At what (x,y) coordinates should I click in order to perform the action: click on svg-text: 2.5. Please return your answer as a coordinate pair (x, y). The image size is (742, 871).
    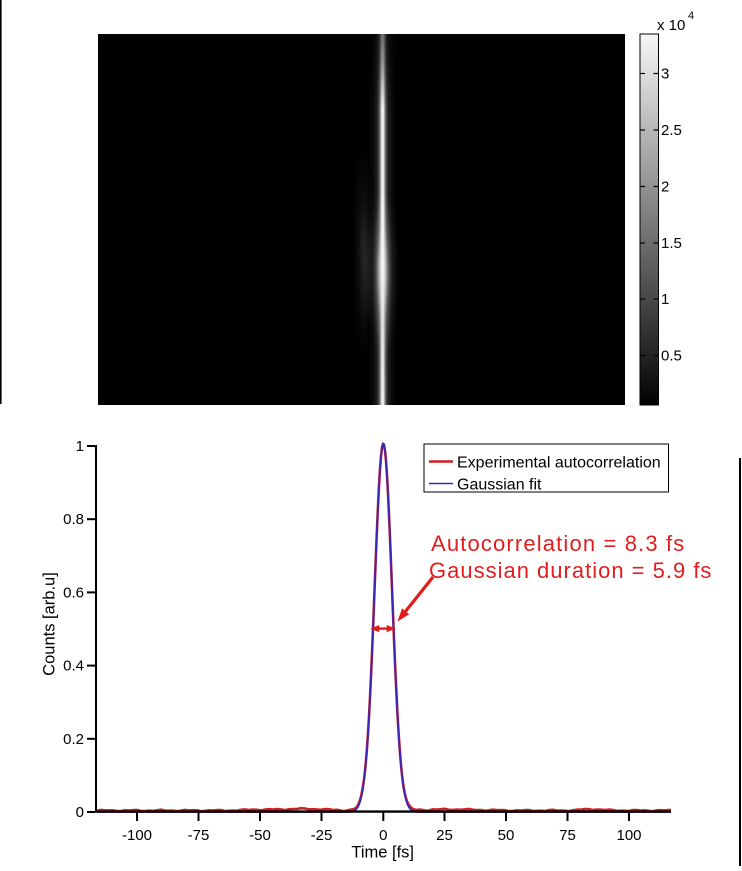
    Looking at the image, I should click on (671, 130).